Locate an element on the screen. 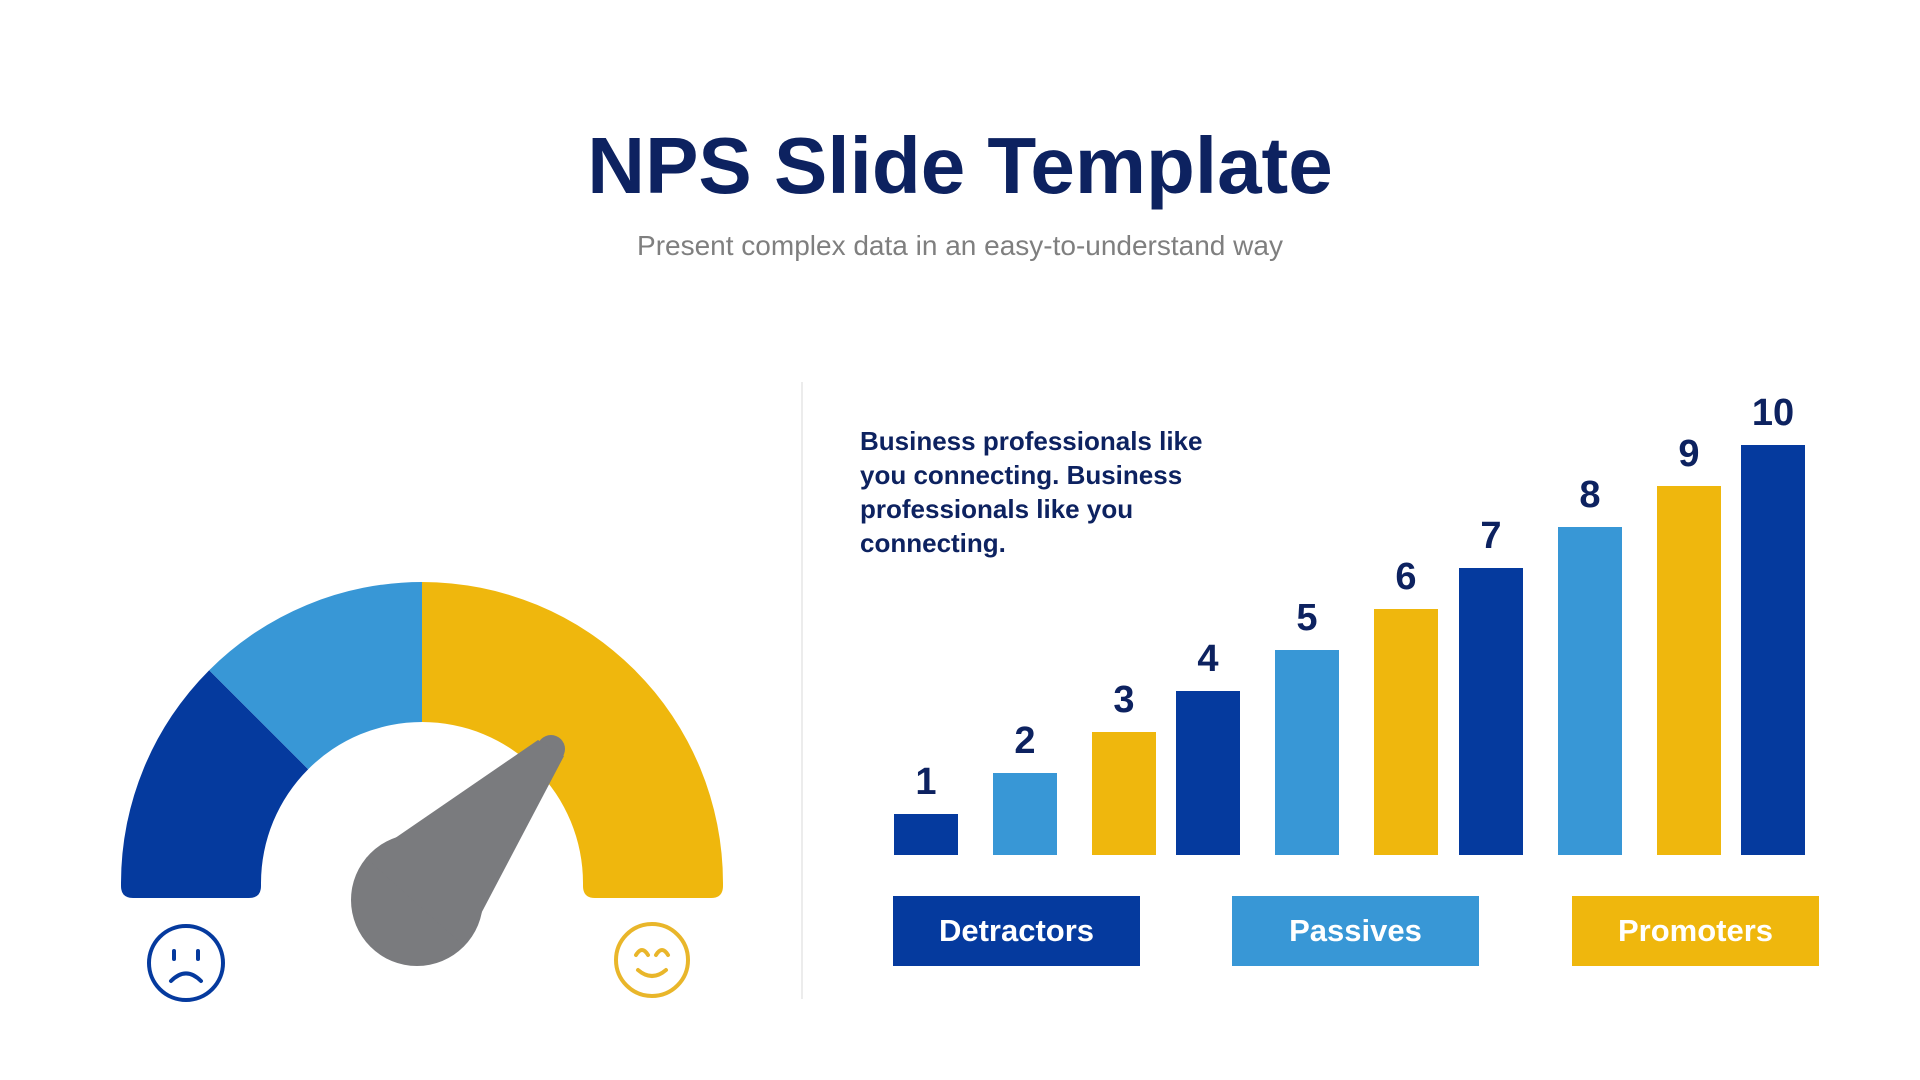 This screenshot has height=1080, width=1920. legend-label: Detractors is located at coordinates (1016, 930).